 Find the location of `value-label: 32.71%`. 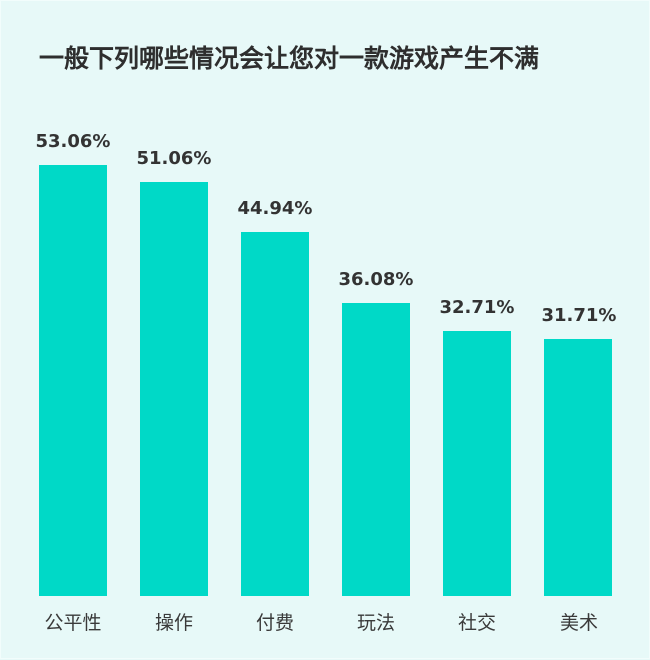

value-label: 32.71% is located at coordinates (477, 307).